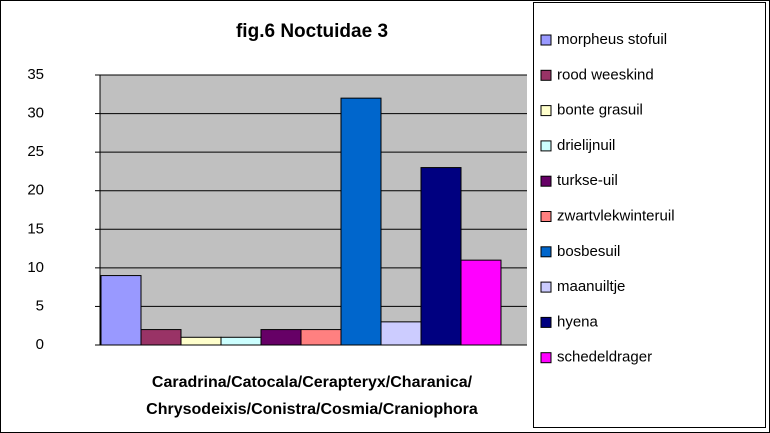 The width and height of the screenshot is (770, 433). I want to click on y-tick-label: 10, so click(35, 267).